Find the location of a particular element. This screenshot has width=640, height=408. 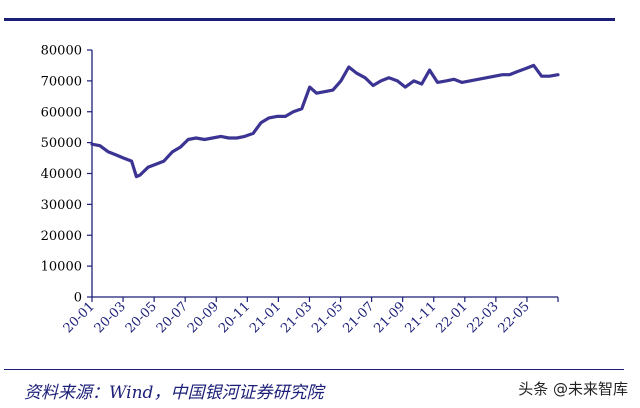

x-tick-label: 21-01 is located at coordinates (265, 317).